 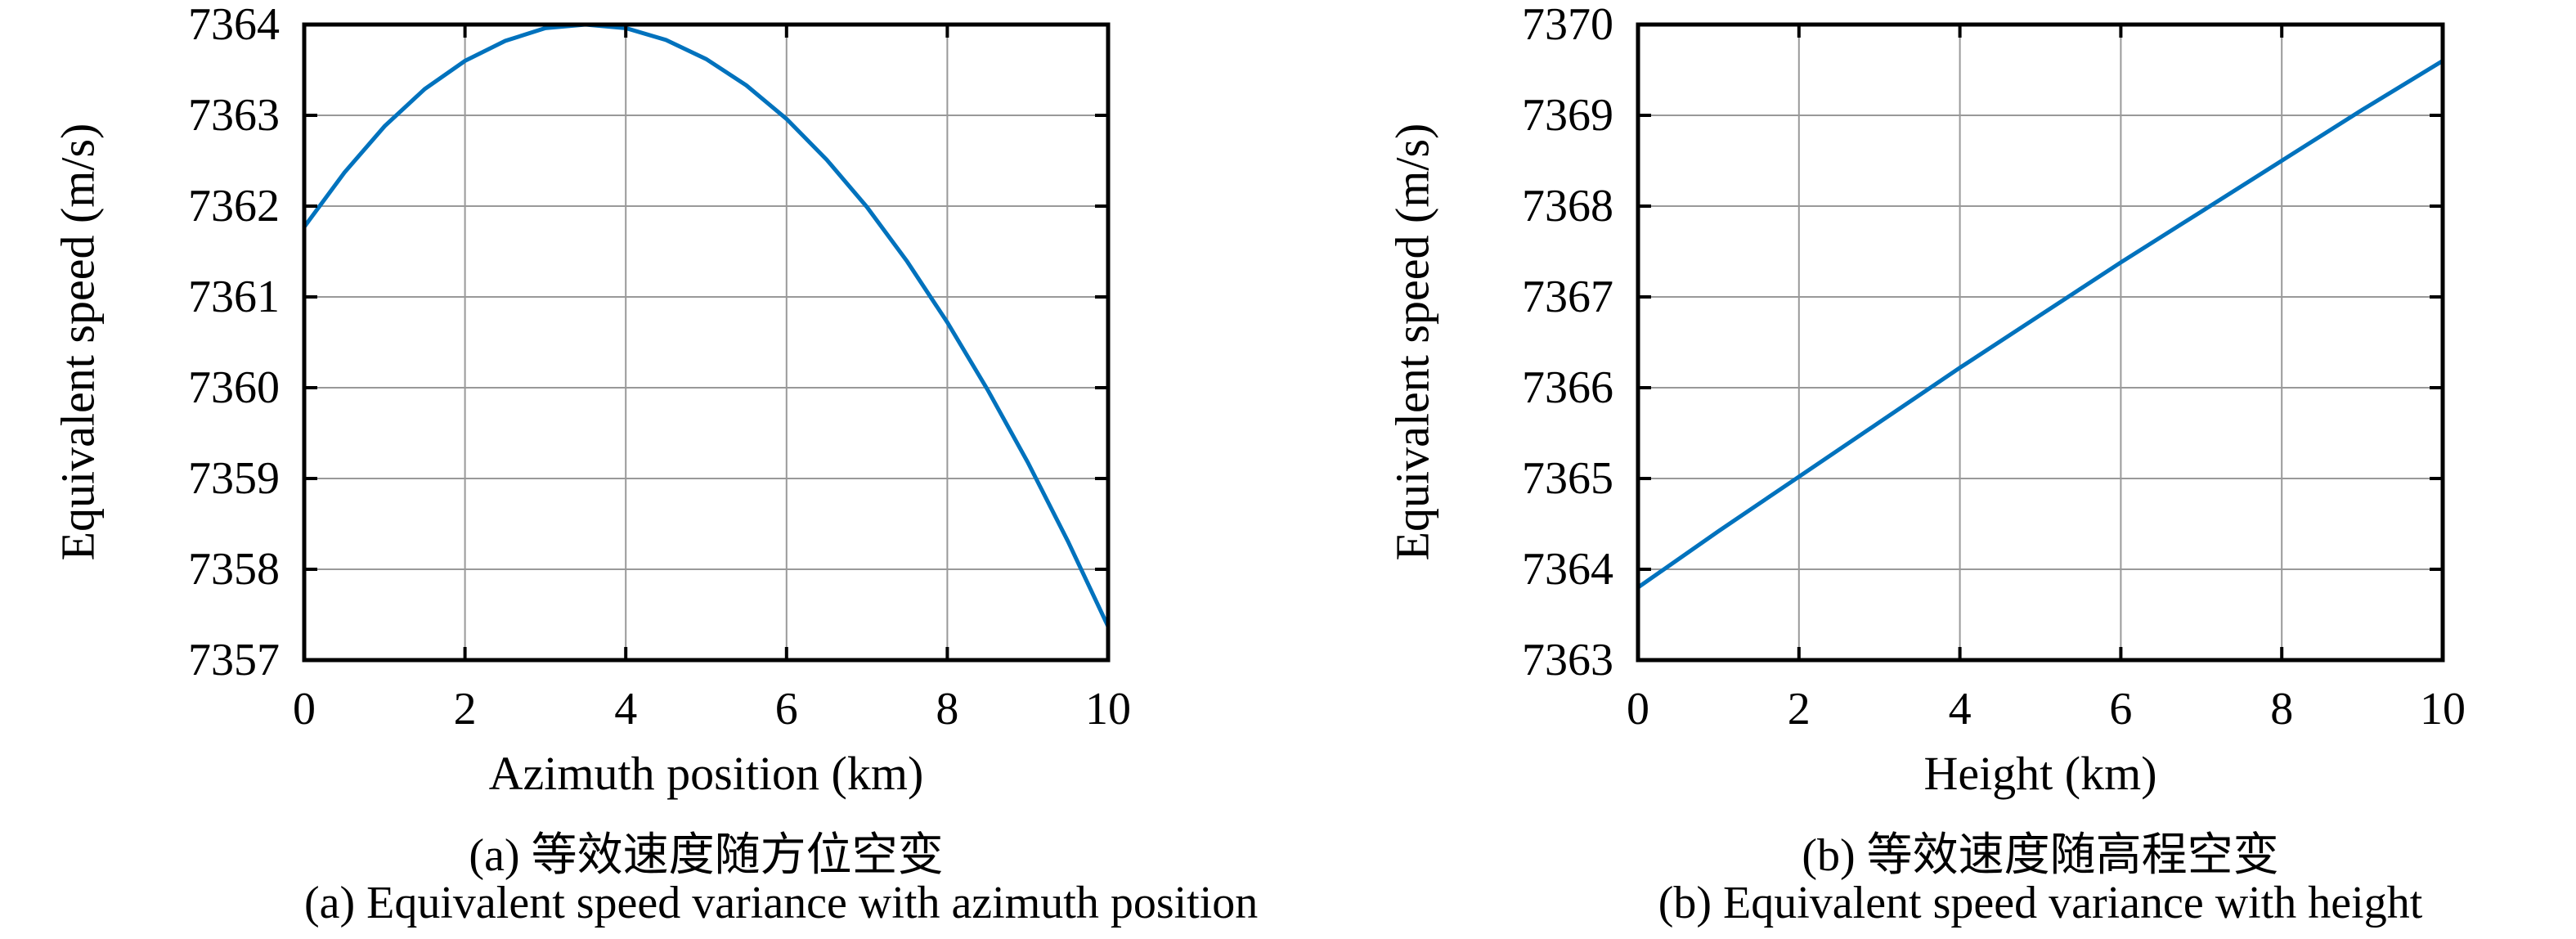 What do you see at coordinates (234, 206) in the screenshot?
I see `y-tick-label: 7362` at bounding box center [234, 206].